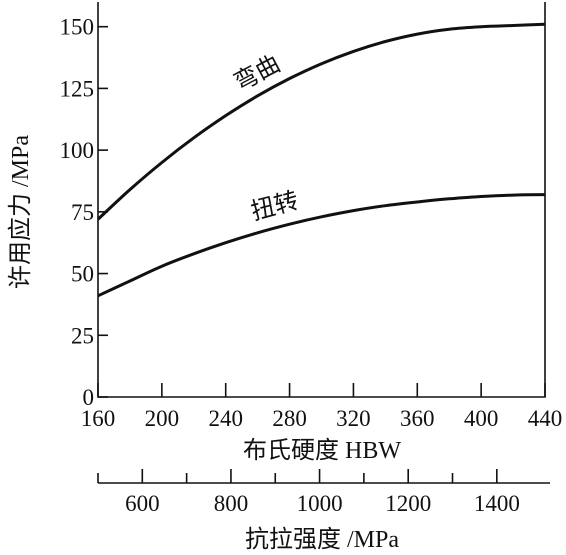 This screenshot has height=555, width=566. What do you see at coordinates (545, 418) in the screenshot?
I see `x-tick-label: 440` at bounding box center [545, 418].